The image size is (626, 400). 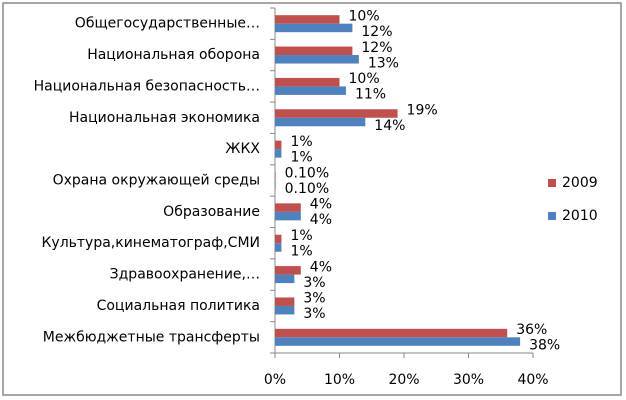 What do you see at coordinates (544, 346) in the screenshot?
I see `value-label: 38%` at bounding box center [544, 346].